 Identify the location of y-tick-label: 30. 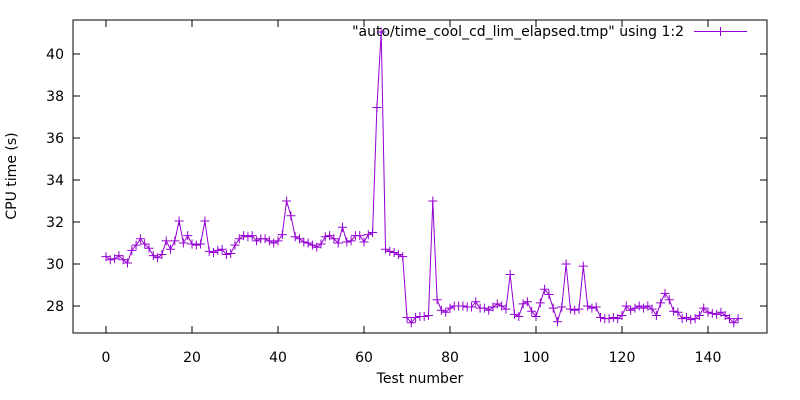
(55, 265).